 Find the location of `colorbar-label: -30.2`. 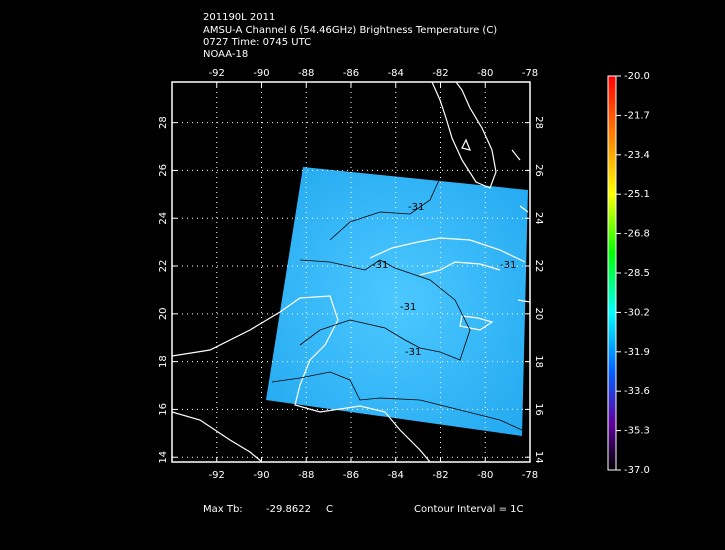

colorbar-label: -30.2 is located at coordinates (637, 312).